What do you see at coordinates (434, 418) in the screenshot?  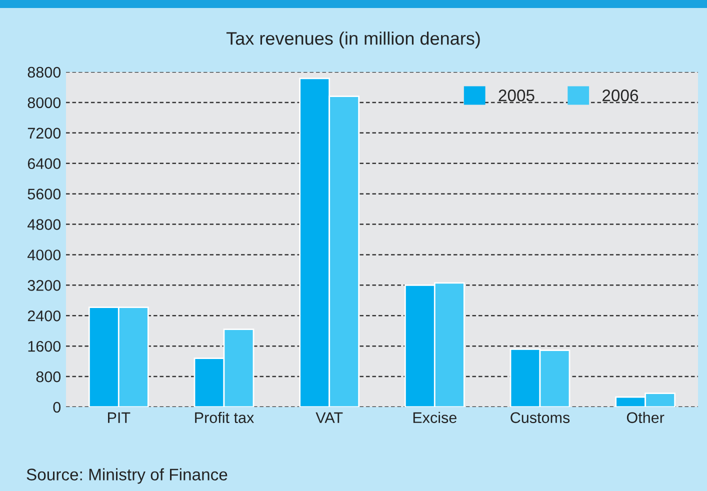 I see `x-tick-label: Excise` at bounding box center [434, 418].